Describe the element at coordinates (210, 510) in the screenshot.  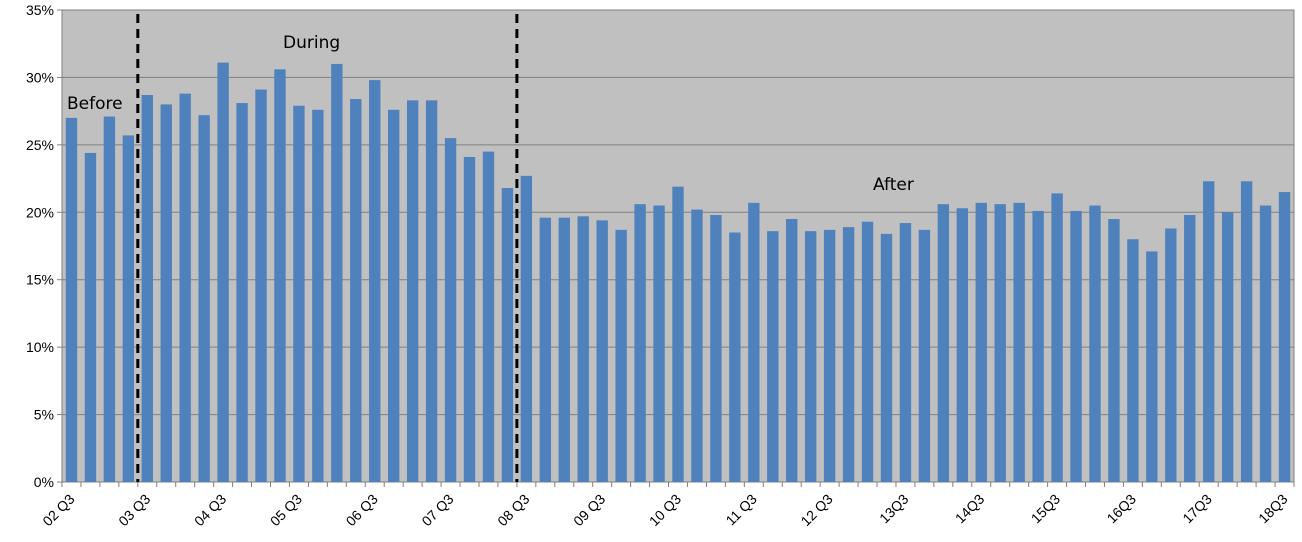
I see `x-tick-label: 04 Q3` at that location.